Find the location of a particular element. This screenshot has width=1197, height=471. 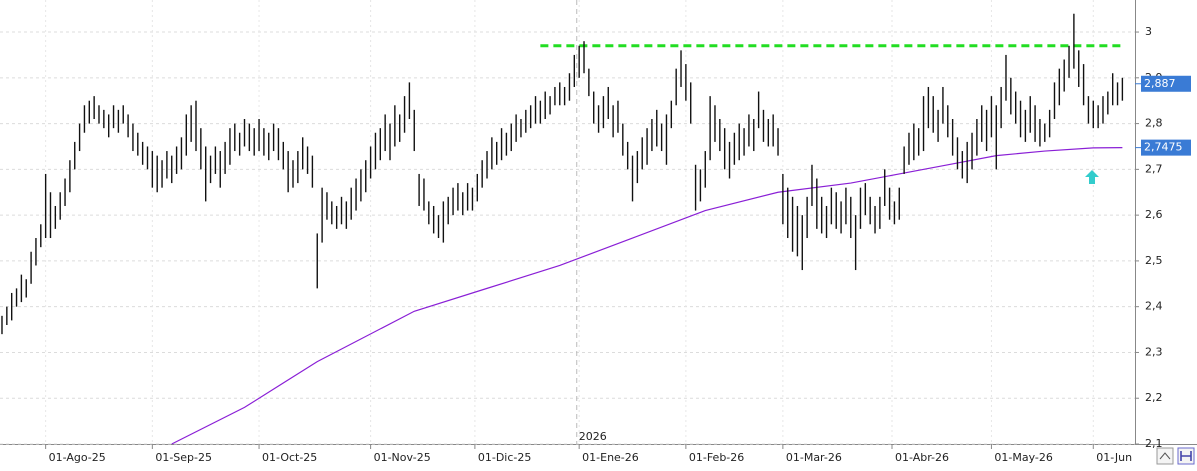

year-label: 2026 is located at coordinates (593, 436).